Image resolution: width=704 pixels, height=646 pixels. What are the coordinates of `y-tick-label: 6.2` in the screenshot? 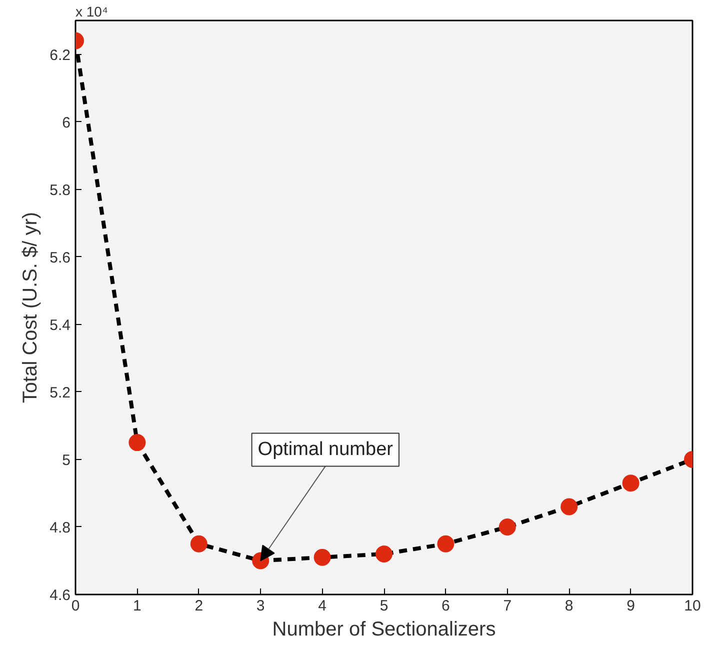 It's located at (60, 55).